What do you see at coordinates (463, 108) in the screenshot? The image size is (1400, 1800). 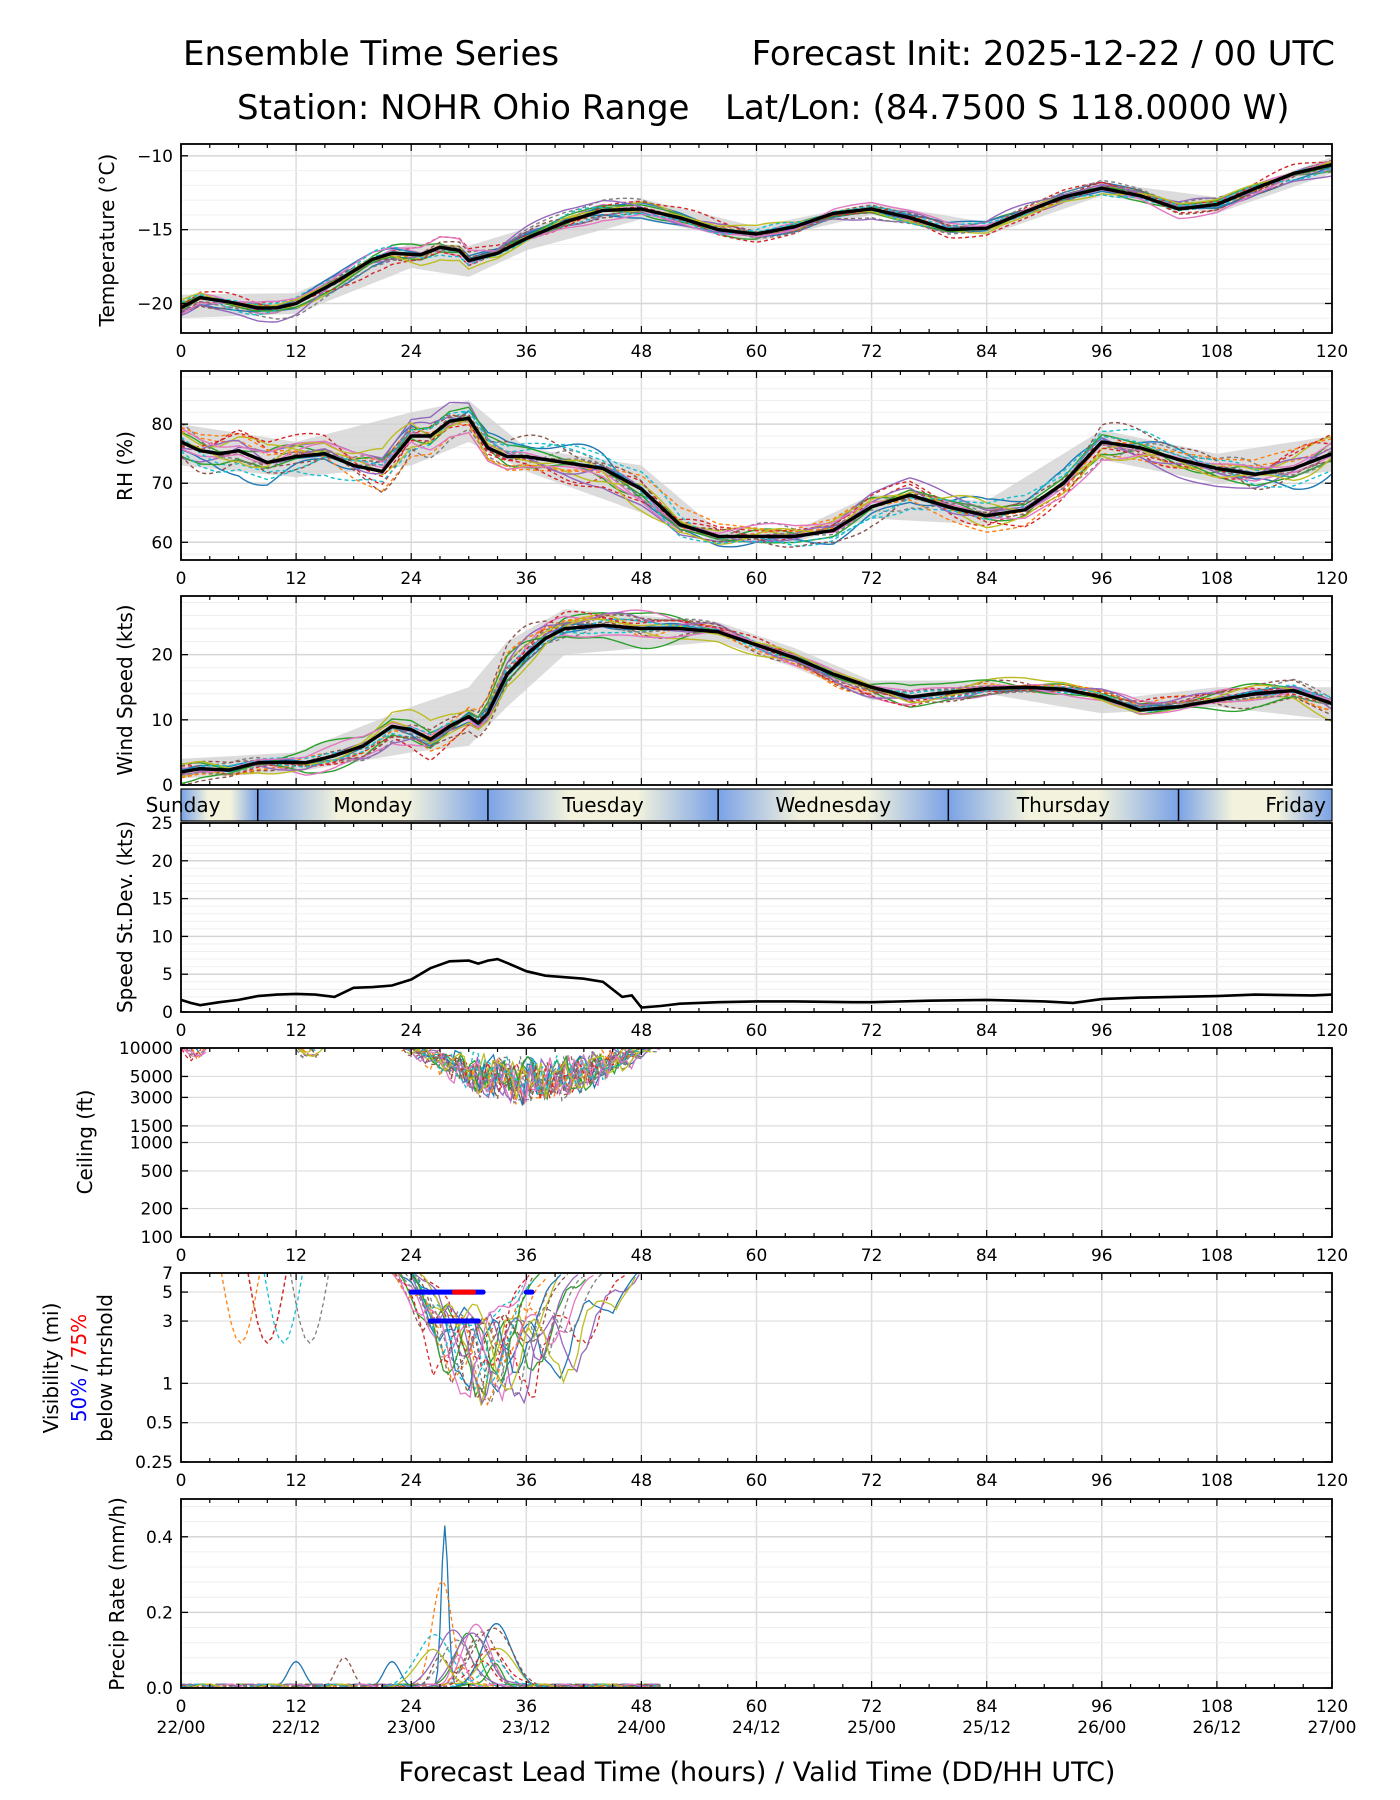 I see `station-label: Station: NOHR Ohio Range` at bounding box center [463, 108].